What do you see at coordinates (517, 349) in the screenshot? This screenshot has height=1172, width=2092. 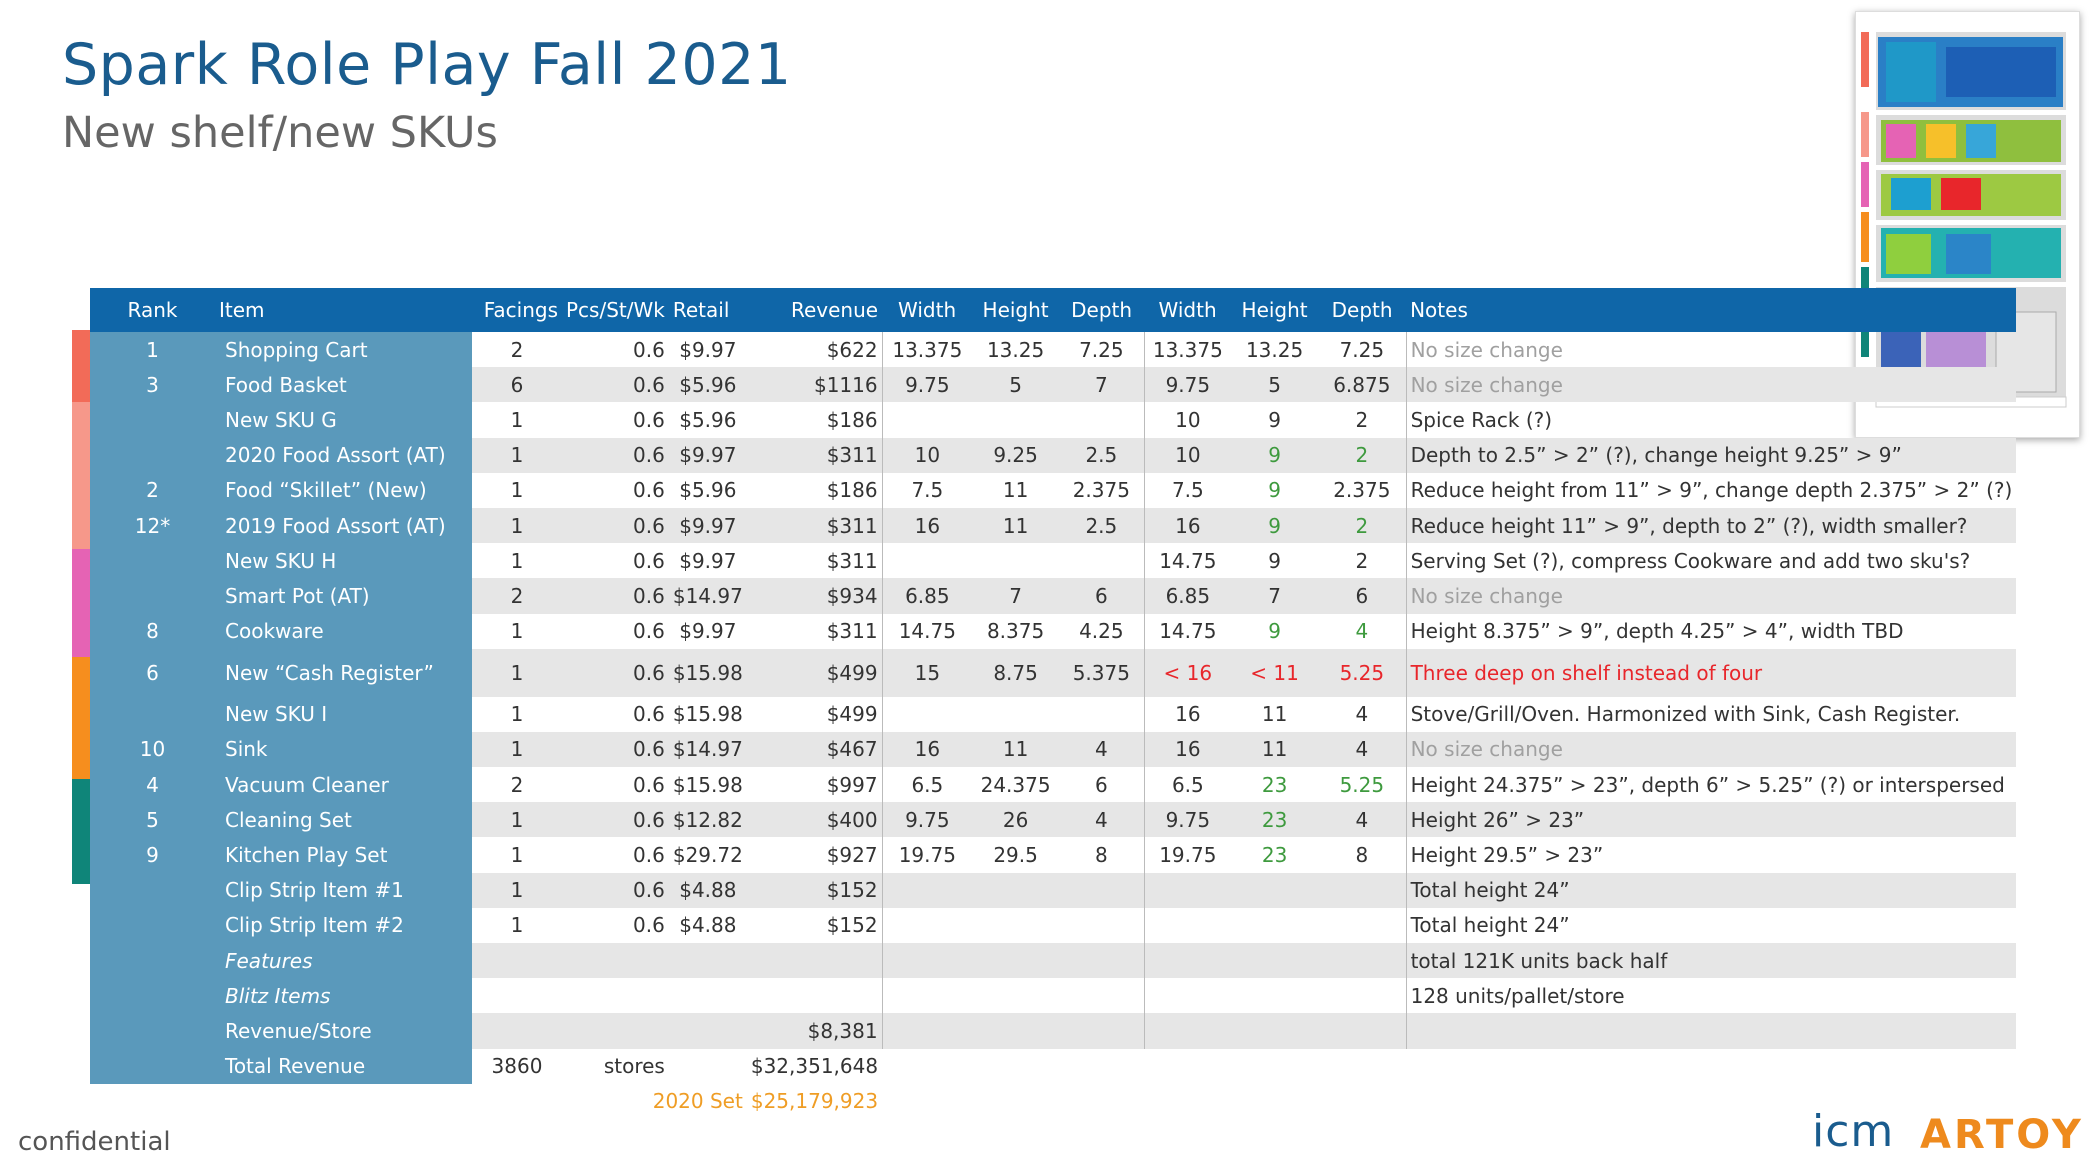 I see `cell-facings: 2` at bounding box center [517, 349].